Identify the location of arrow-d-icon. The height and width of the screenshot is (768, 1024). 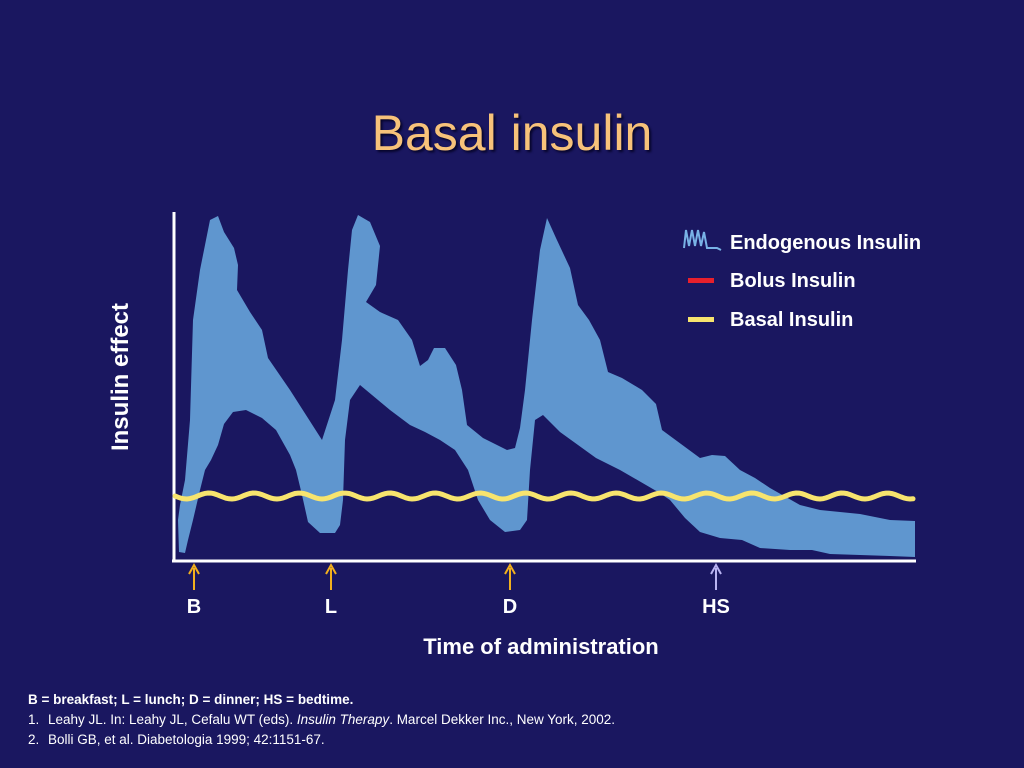
(510, 568).